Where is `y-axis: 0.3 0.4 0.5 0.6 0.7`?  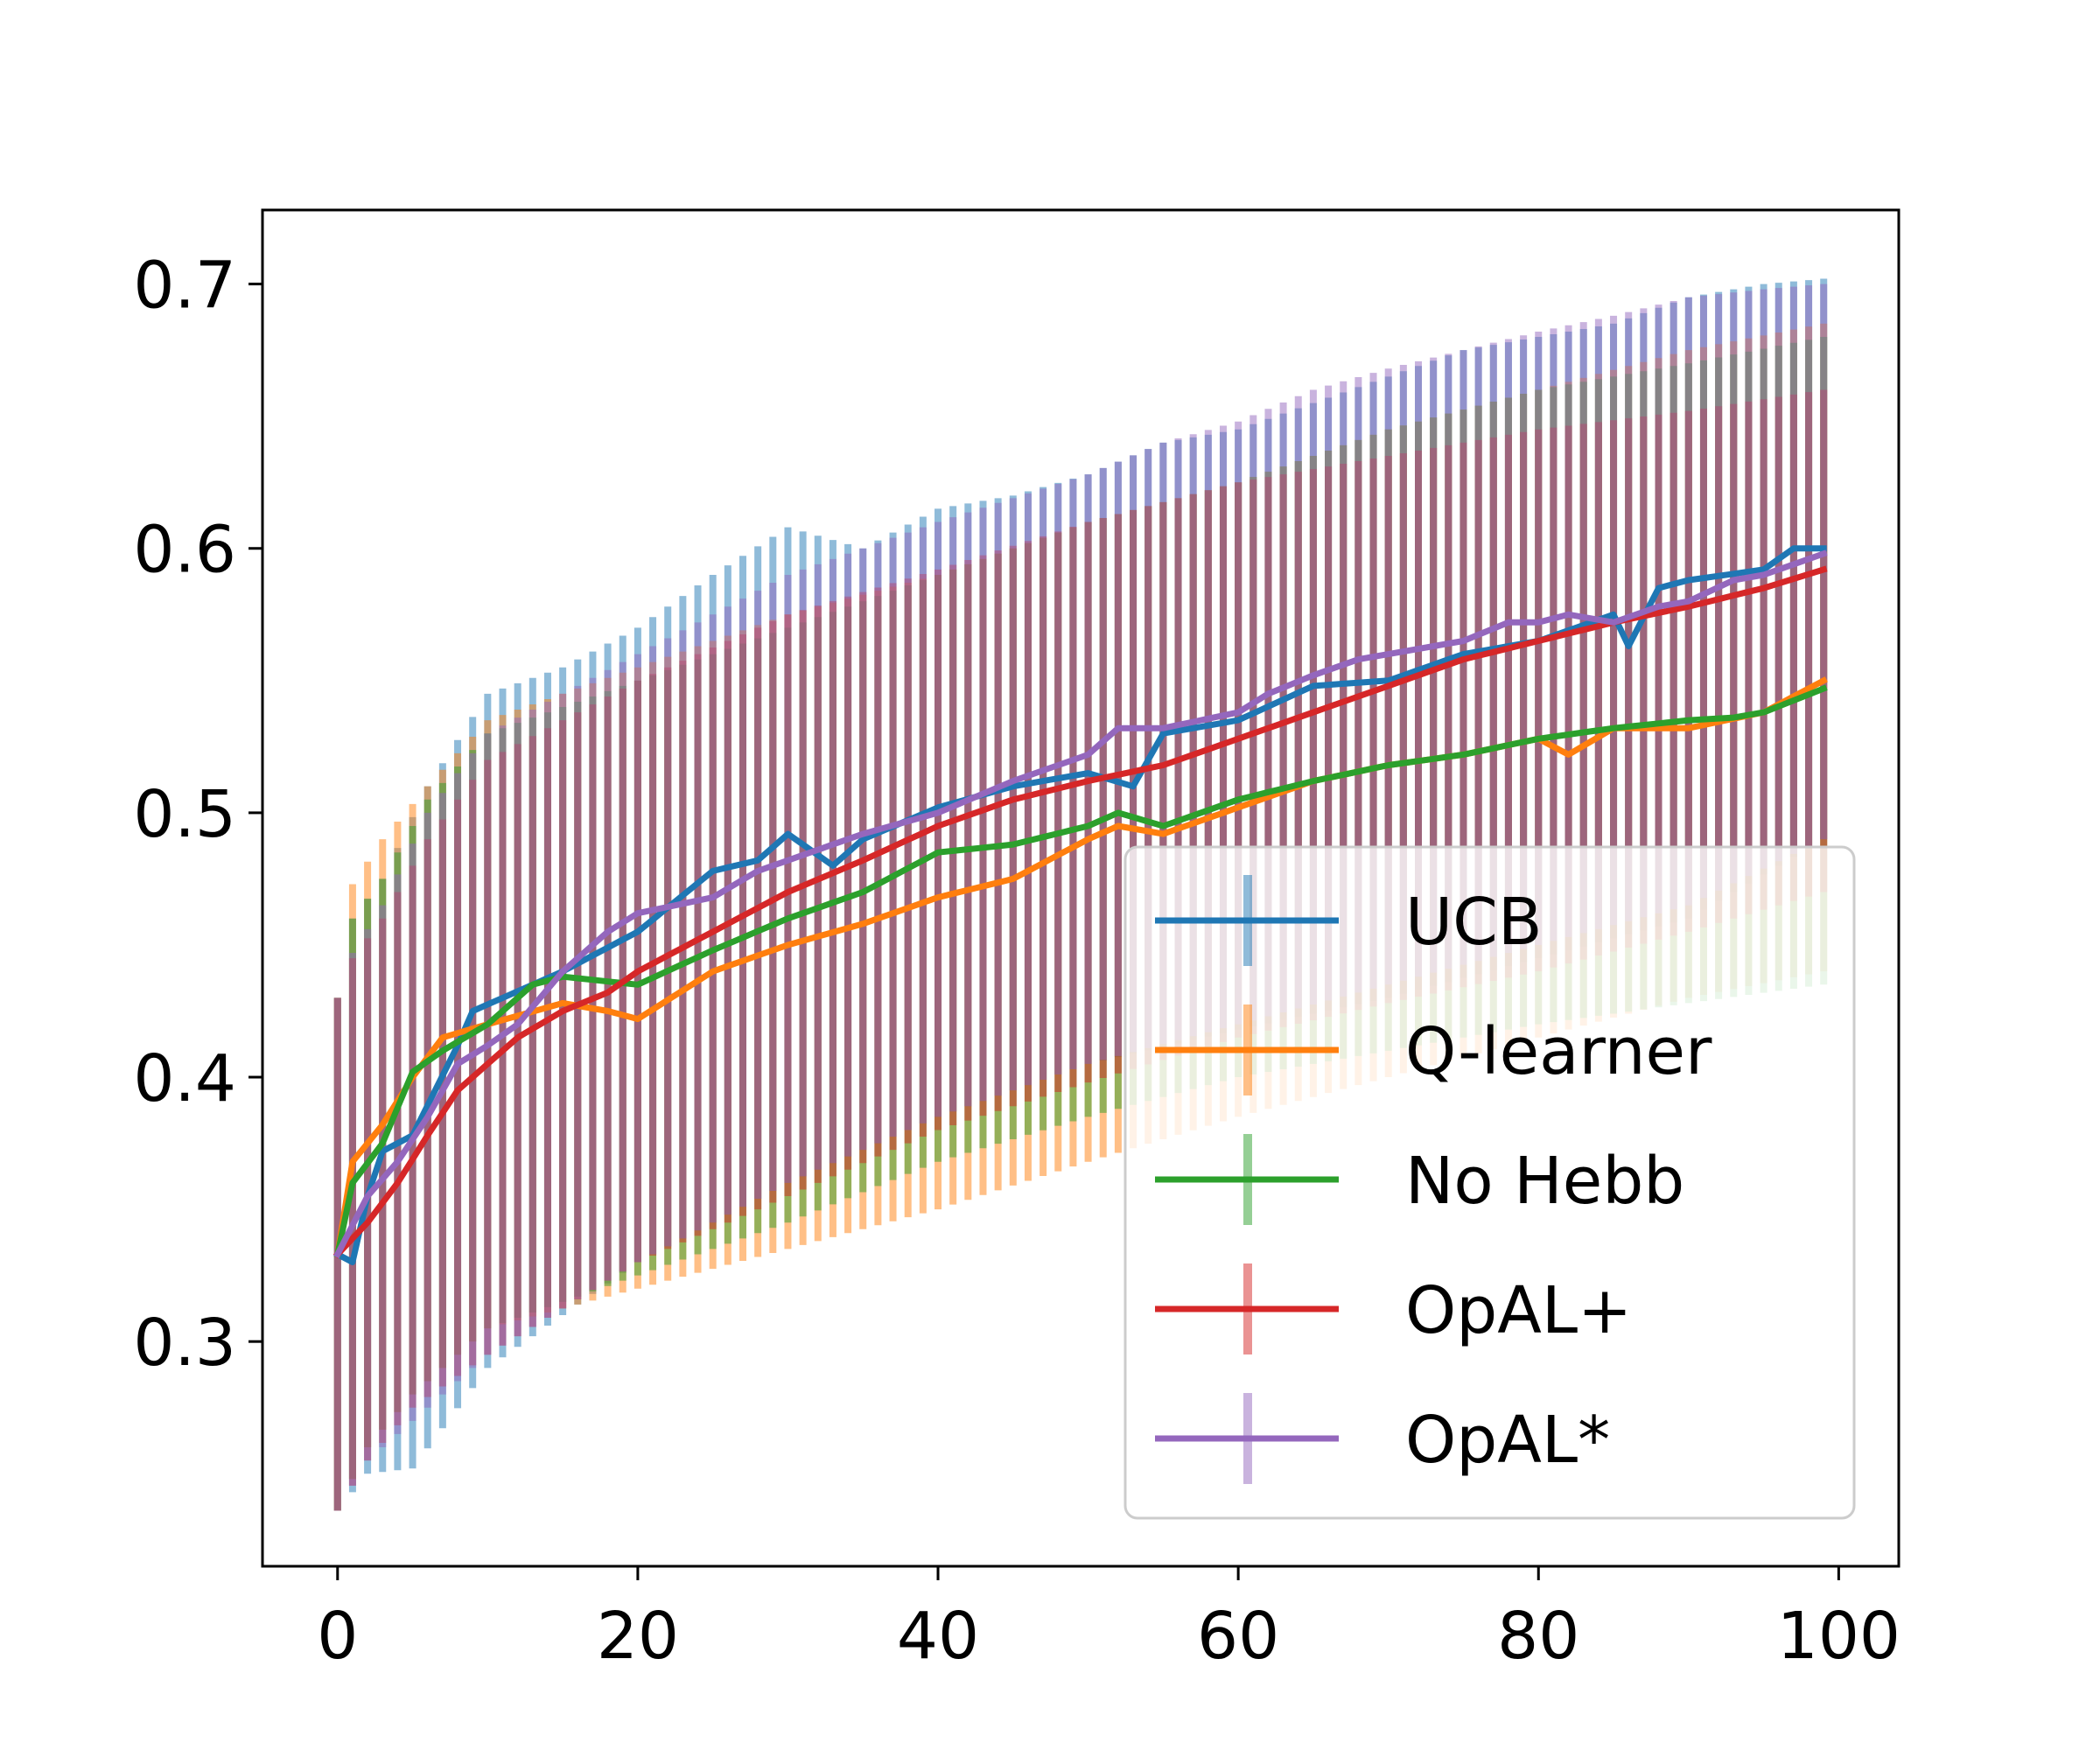 y-axis: 0.3 0.4 0.5 0.6 0.7 is located at coordinates (197, 814).